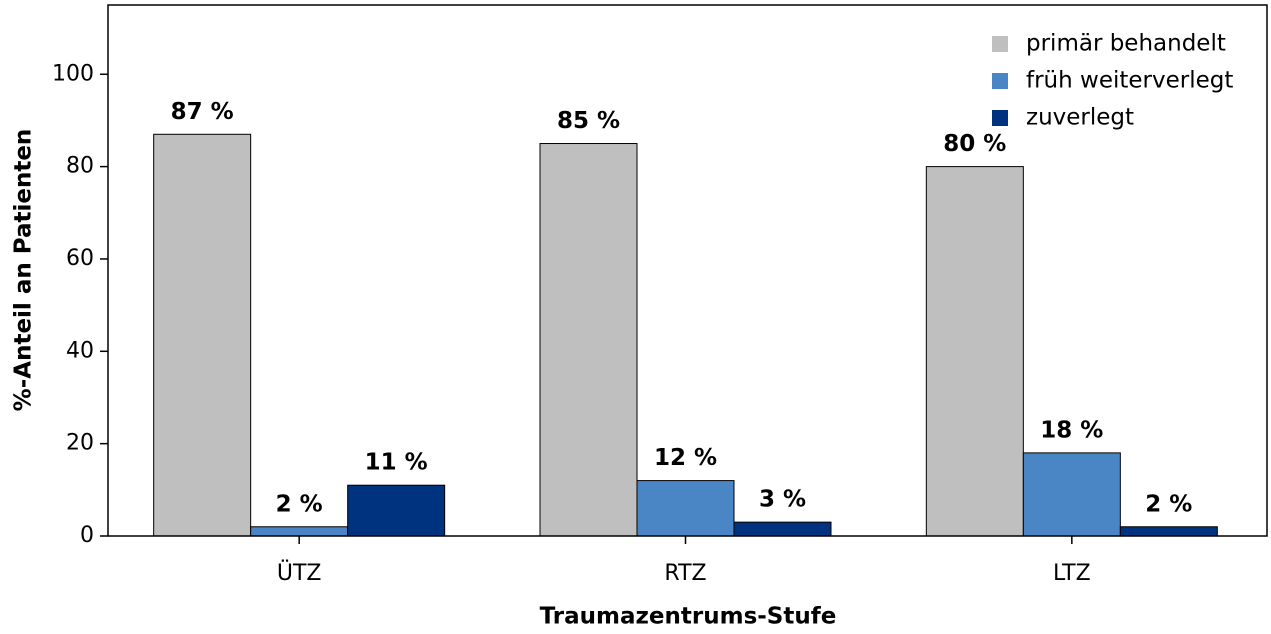  What do you see at coordinates (688, 617) in the screenshot?
I see `x-axis-title: Traumazentrums-Stufe` at bounding box center [688, 617].